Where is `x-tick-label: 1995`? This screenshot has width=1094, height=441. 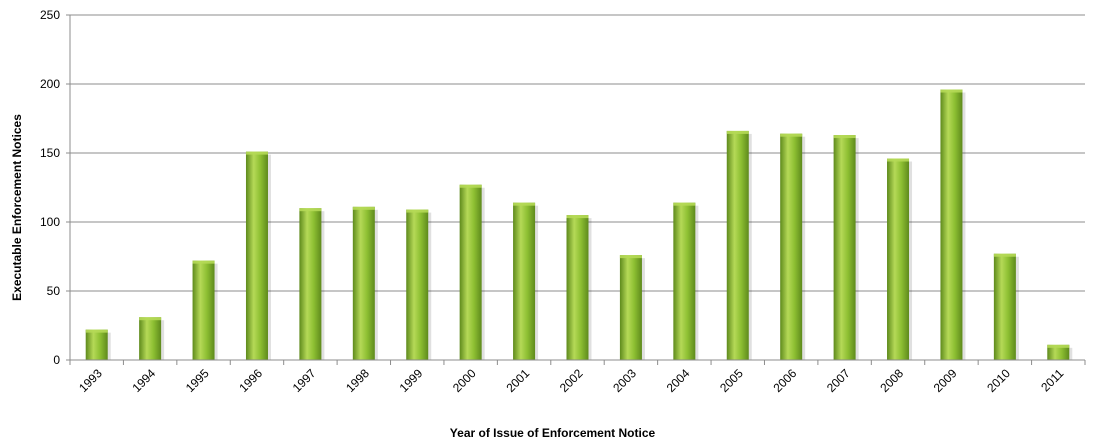 x-tick-label: 1995 is located at coordinates (197, 380).